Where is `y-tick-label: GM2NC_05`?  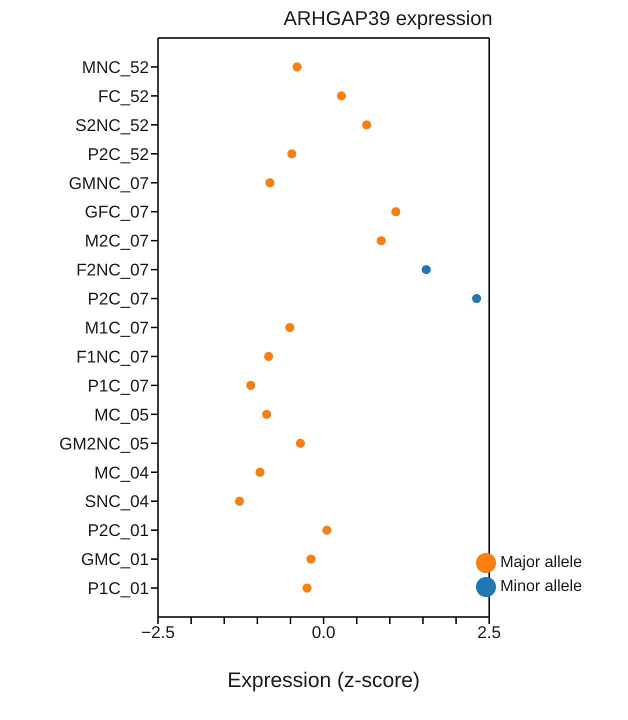
y-tick-label: GM2NC_05 is located at coordinates (104, 444).